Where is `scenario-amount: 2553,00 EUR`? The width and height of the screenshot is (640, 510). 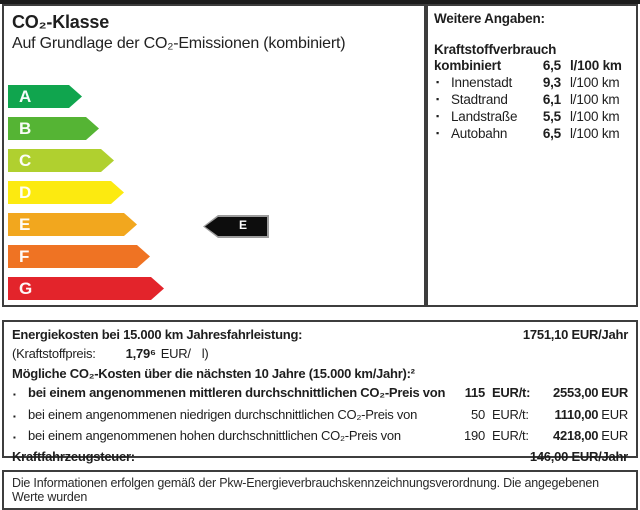
scenario-amount: 2553,00 EUR is located at coordinates (590, 393).